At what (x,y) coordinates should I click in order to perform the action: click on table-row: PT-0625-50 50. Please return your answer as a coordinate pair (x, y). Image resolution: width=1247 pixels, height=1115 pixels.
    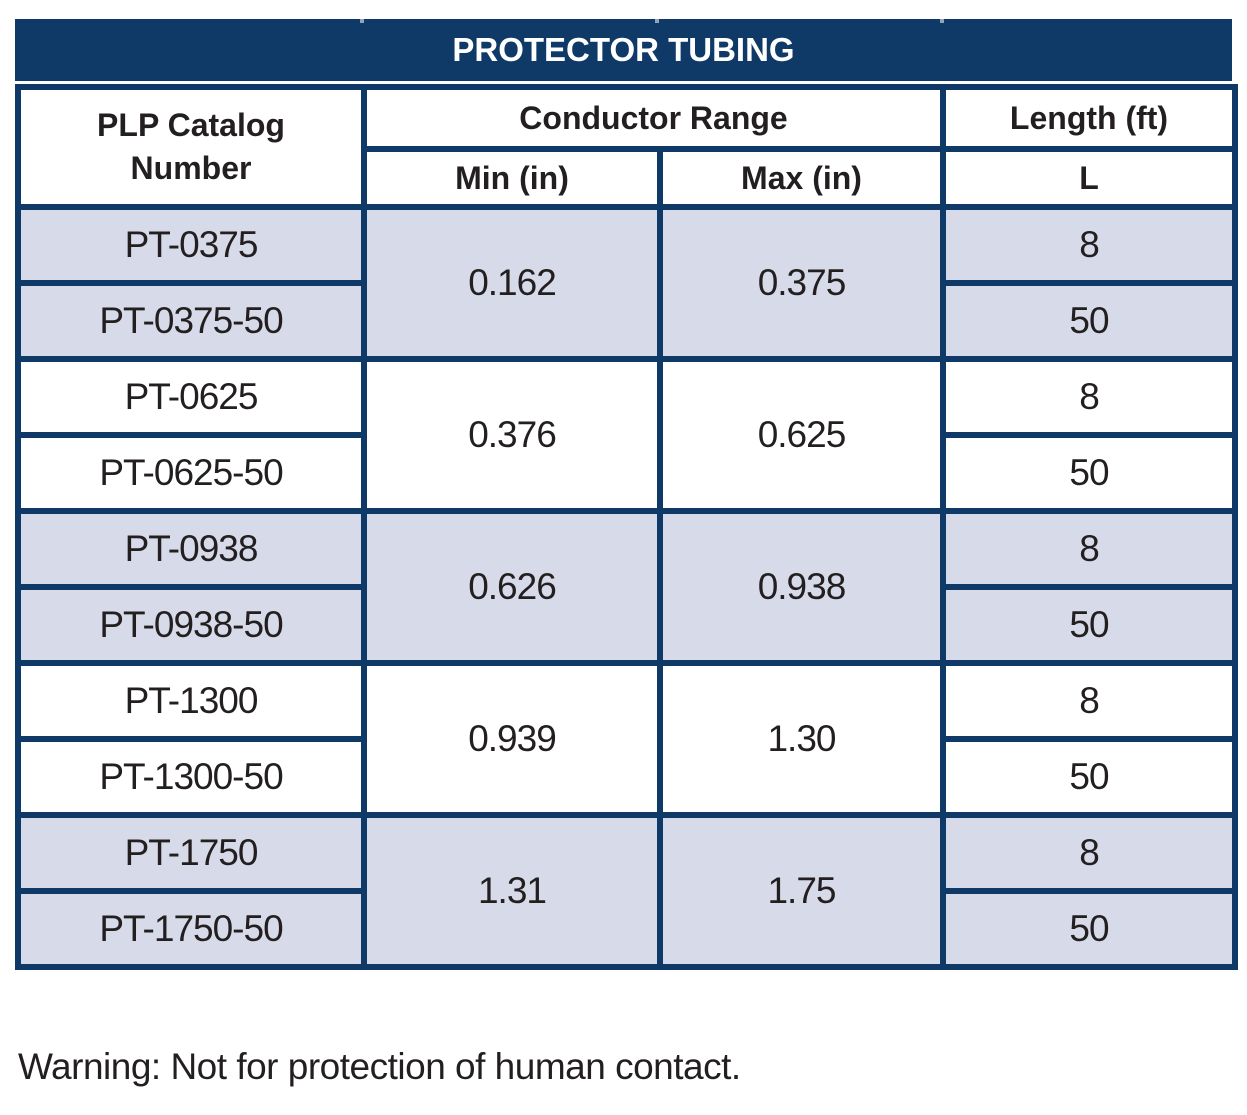
    Looking at the image, I should click on (626, 473).